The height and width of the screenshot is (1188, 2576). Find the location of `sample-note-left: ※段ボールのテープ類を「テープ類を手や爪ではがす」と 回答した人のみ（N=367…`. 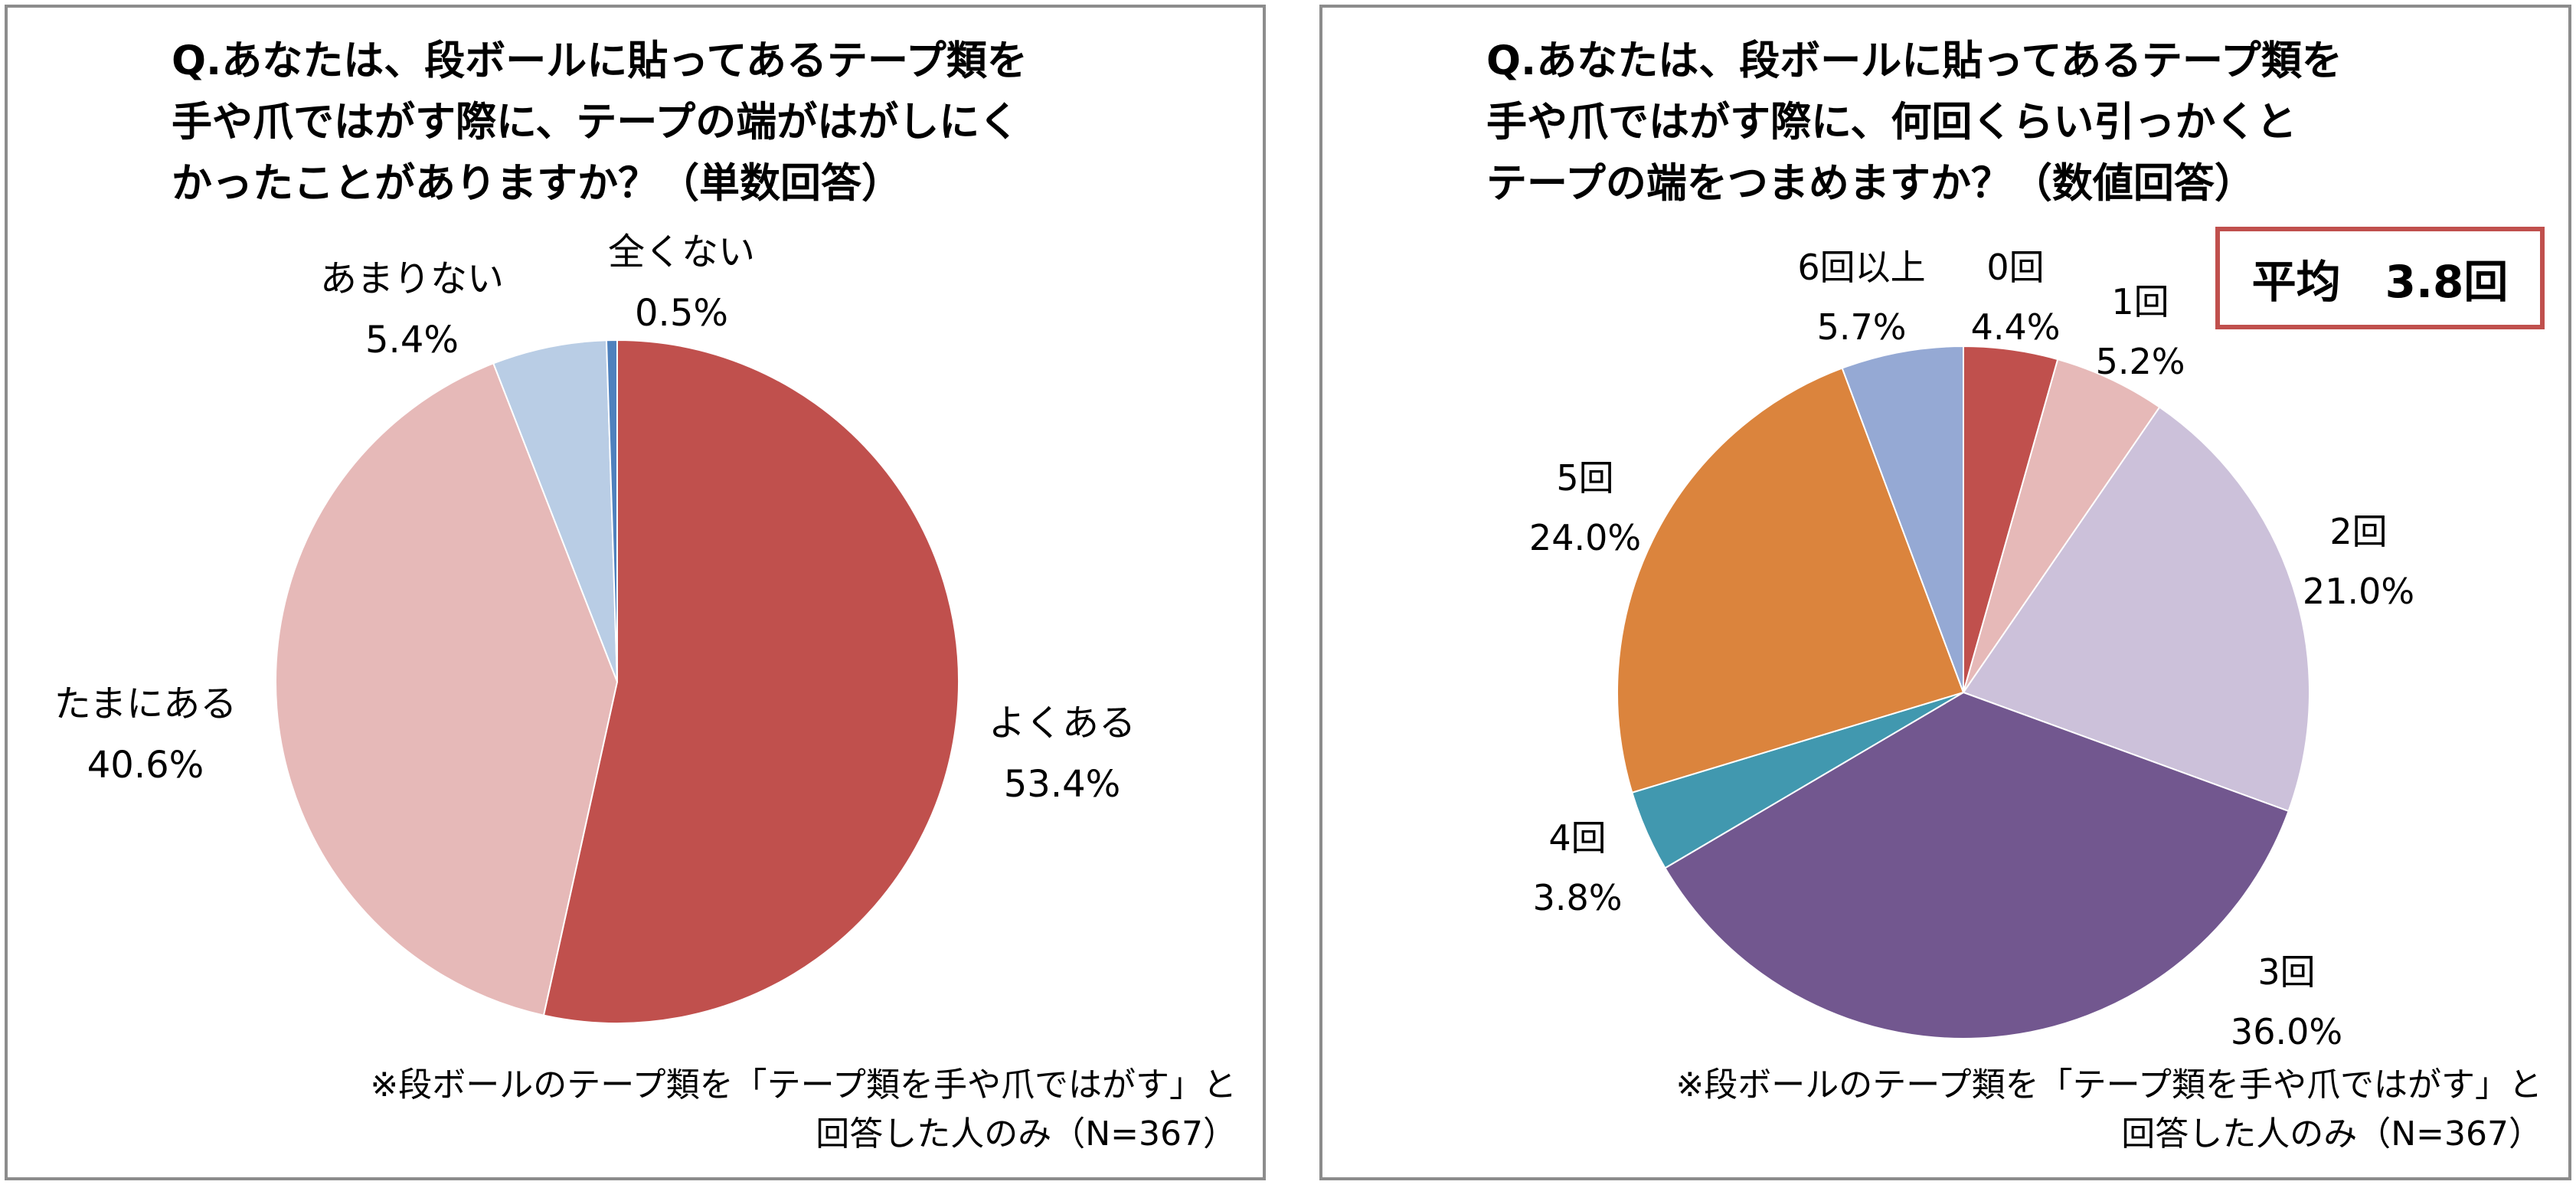

sample-note-left: ※段ボールのテープ類を「テープ類を手や爪ではがす」と 回答した人のみ（N=367… is located at coordinates (803, 1110).